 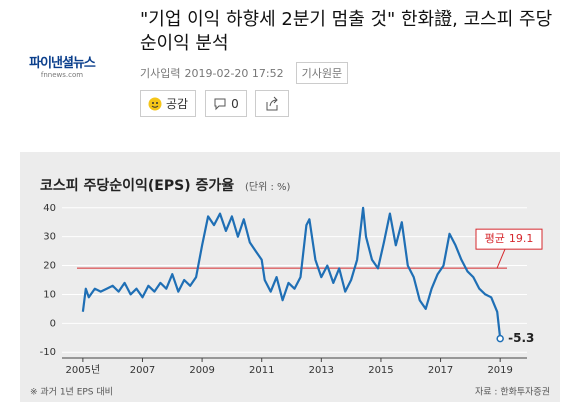 I want to click on logo: 파이낸셜뉴스 fnnews.com, so click(x=62, y=65).